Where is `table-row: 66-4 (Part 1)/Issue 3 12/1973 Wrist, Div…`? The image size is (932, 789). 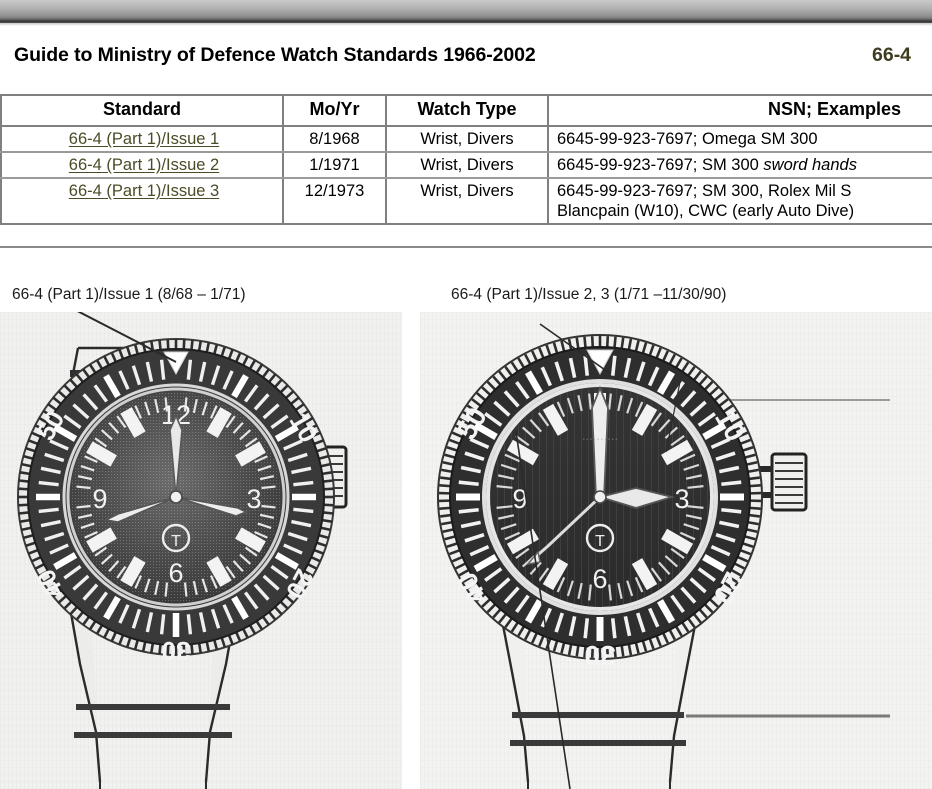
table-row: 66-4 (Part 1)/Issue 3 12/1973 Wrist, Div… is located at coordinates (466, 202).